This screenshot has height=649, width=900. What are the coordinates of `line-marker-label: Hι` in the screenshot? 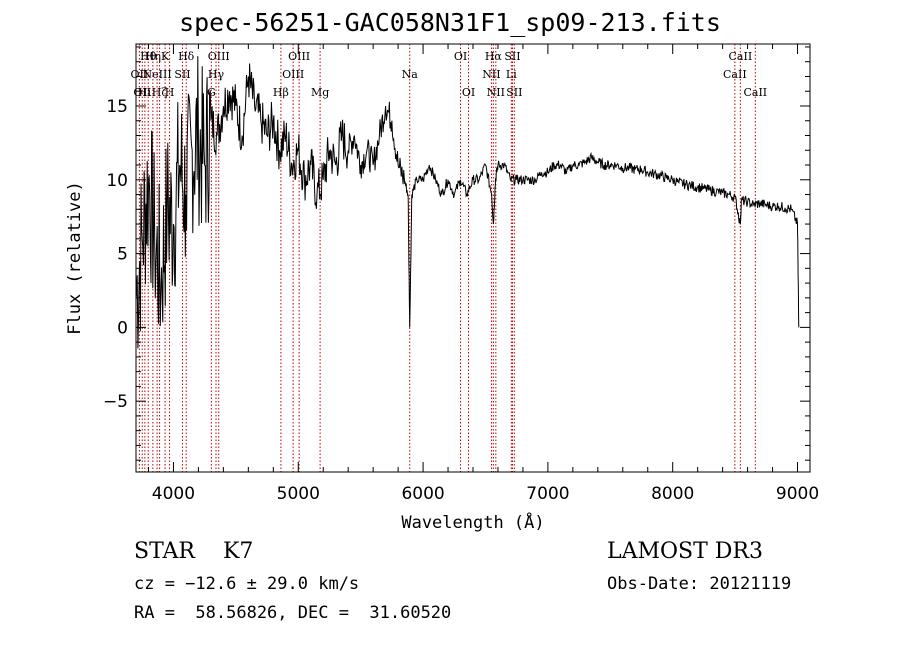 It's located at (145, 92).